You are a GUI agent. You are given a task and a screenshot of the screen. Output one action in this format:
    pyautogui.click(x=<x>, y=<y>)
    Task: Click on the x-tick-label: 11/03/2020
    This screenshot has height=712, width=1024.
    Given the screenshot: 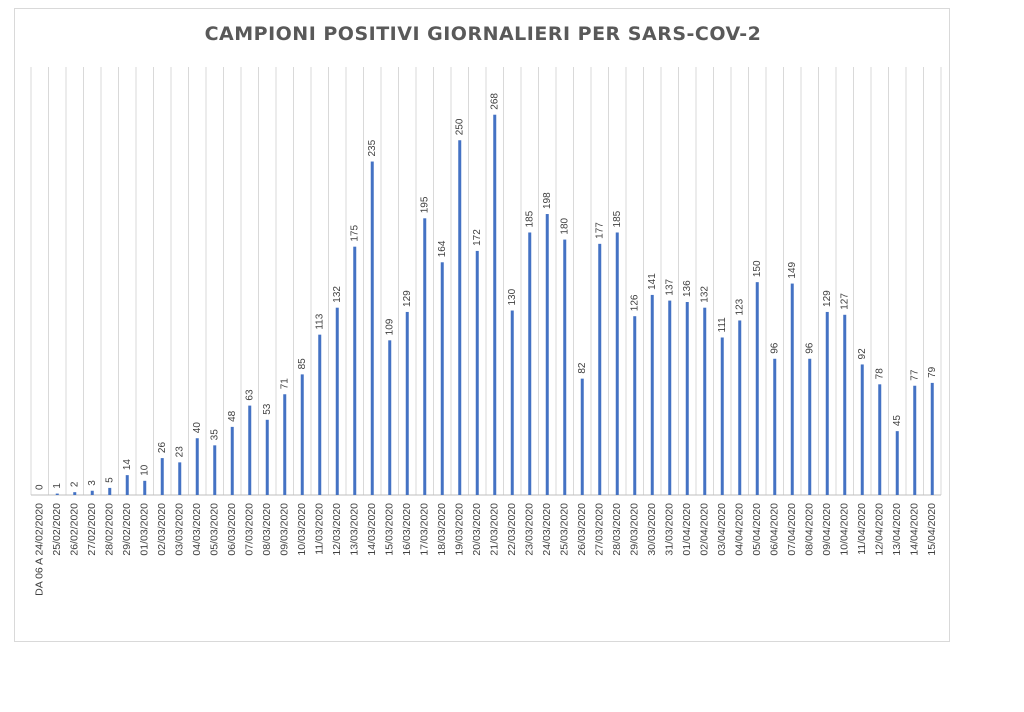 What is the action you would take?
    pyautogui.click(x=320, y=529)
    